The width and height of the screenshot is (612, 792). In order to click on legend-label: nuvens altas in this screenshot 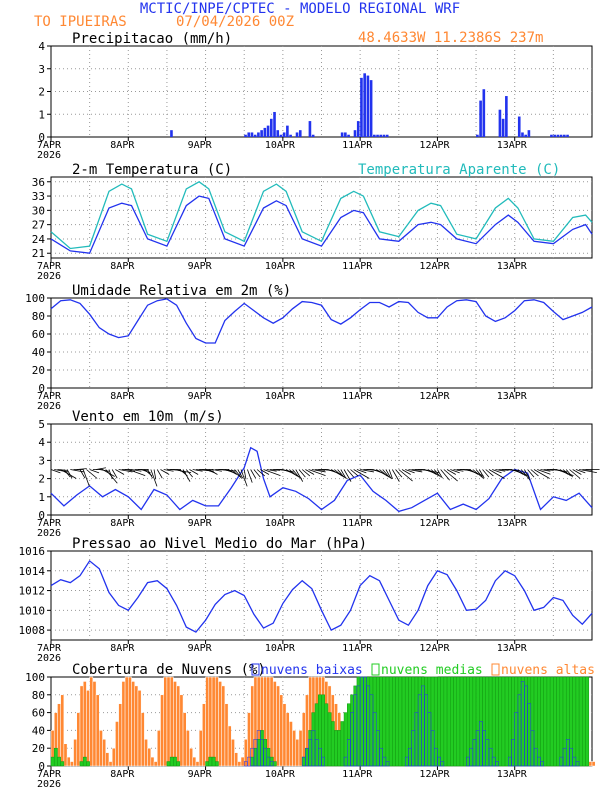, I will do `click(548, 670)`.